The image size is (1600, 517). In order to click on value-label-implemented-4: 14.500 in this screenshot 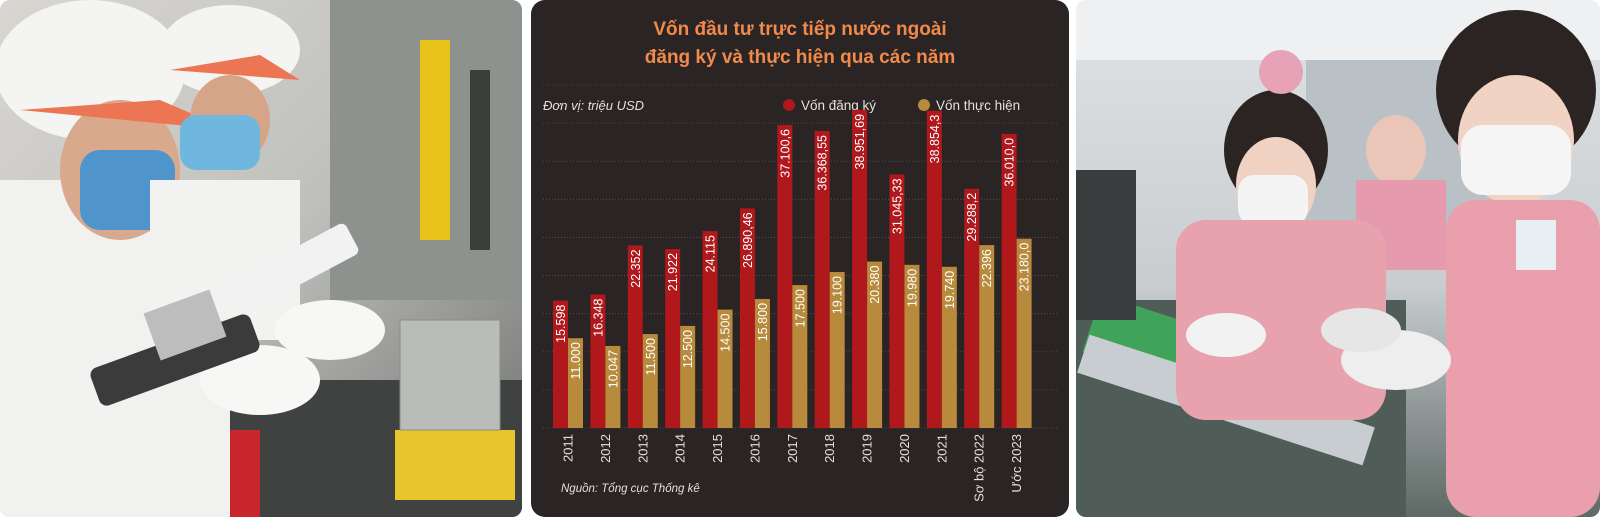, I will do `click(726, 333)`.